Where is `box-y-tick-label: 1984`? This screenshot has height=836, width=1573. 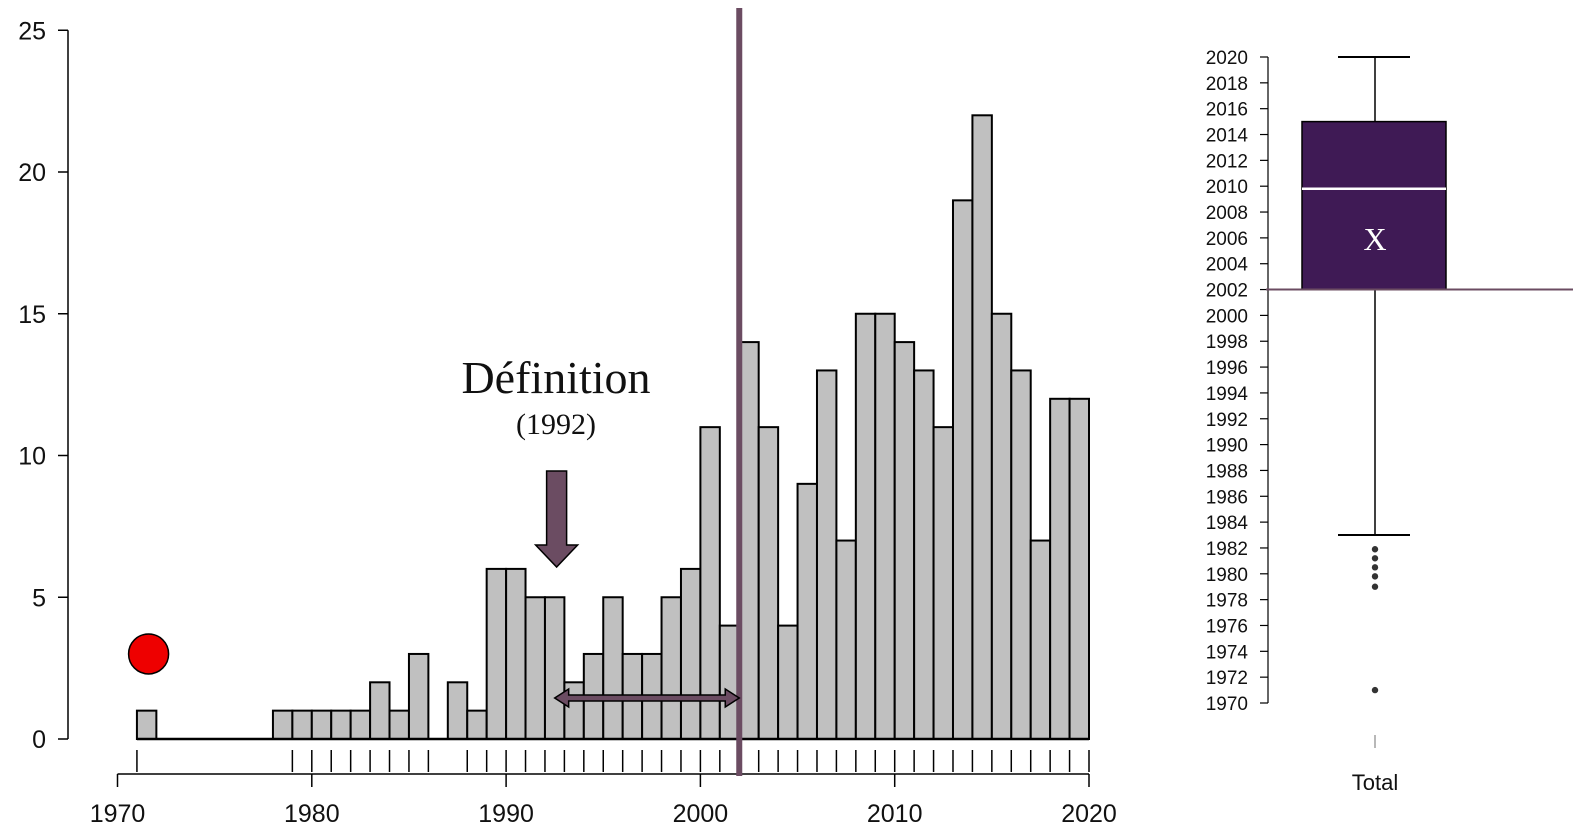
box-y-tick-label: 1984 is located at coordinates (1227, 523).